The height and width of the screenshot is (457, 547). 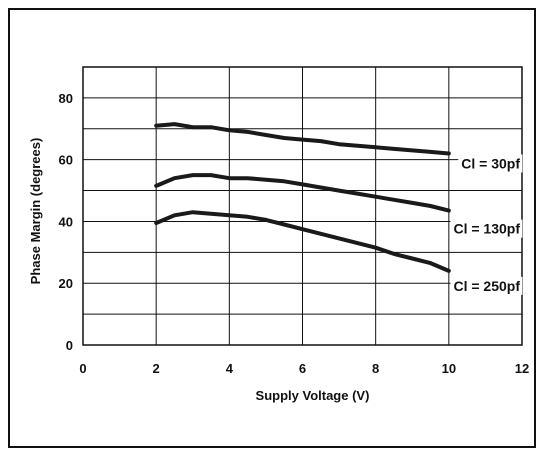 I want to click on y-tick-label: 80, so click(x=66, y=98).